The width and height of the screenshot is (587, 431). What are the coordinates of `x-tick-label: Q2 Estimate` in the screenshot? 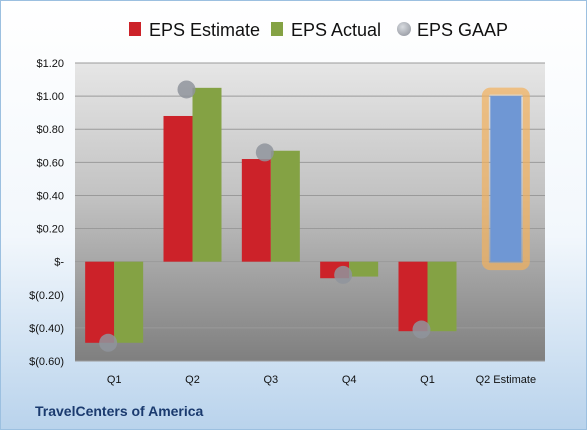 It's located at (506, 380).